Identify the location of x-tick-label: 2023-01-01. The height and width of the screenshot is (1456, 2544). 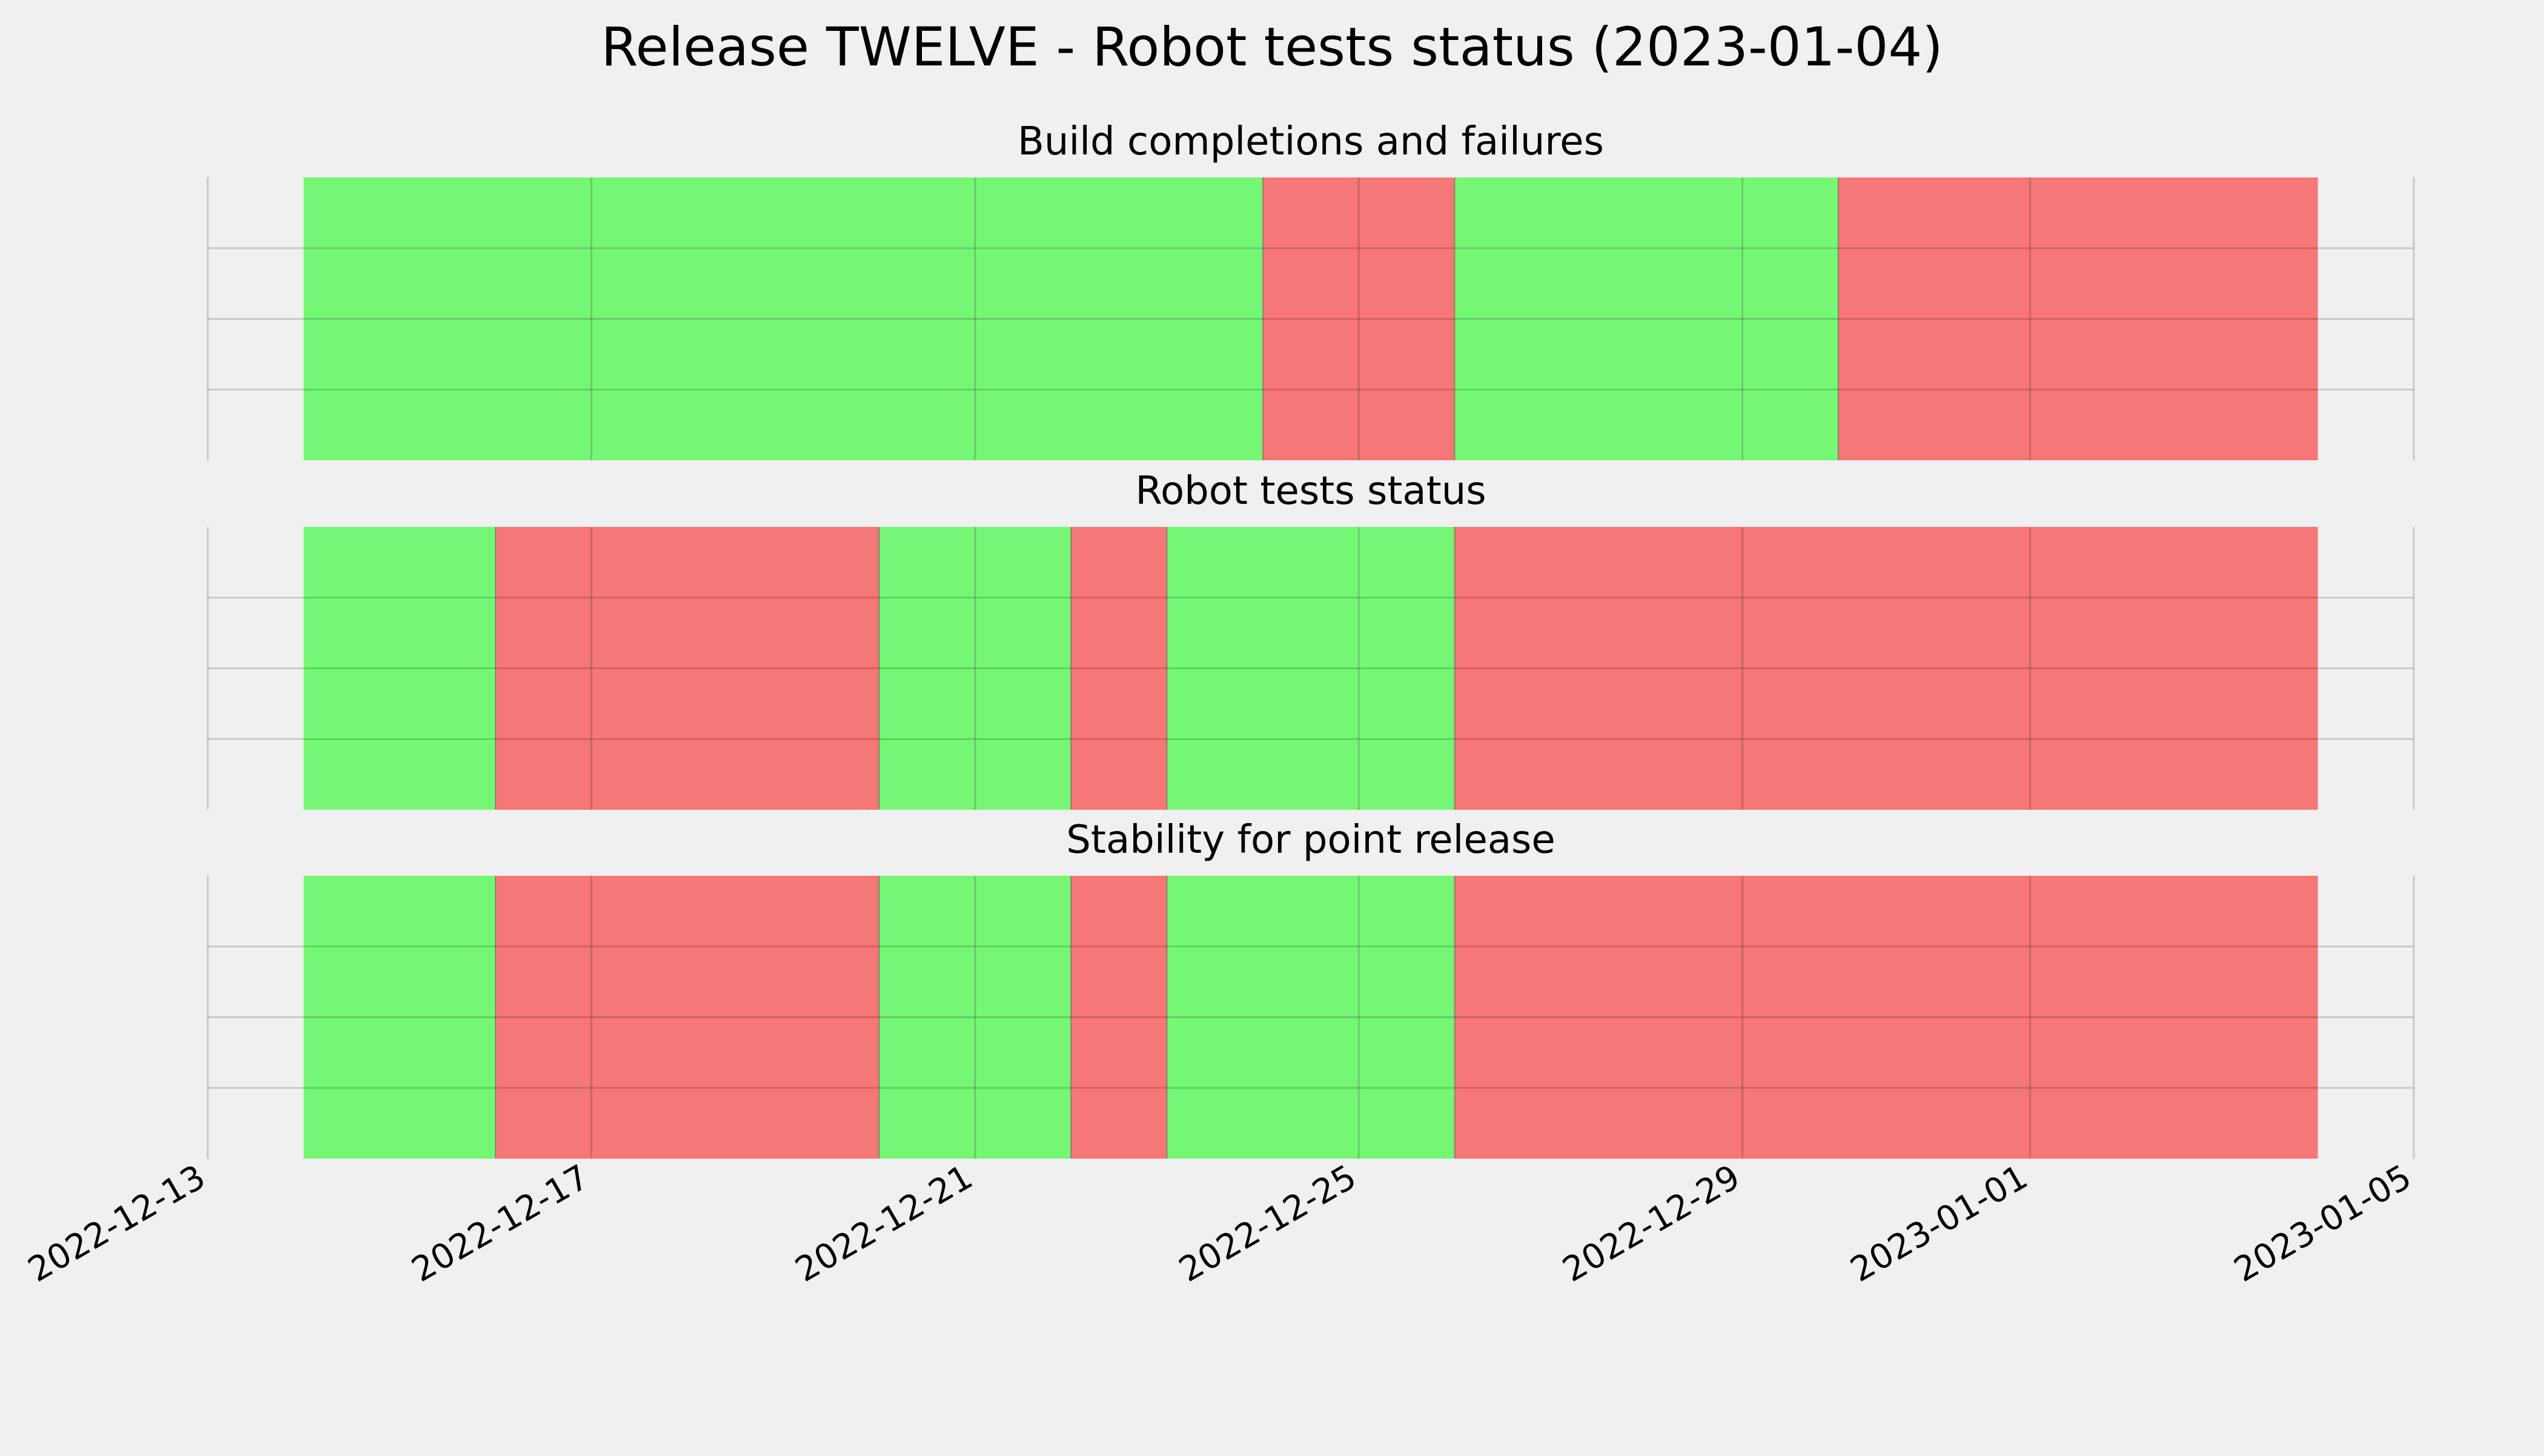
(1939, 1223).